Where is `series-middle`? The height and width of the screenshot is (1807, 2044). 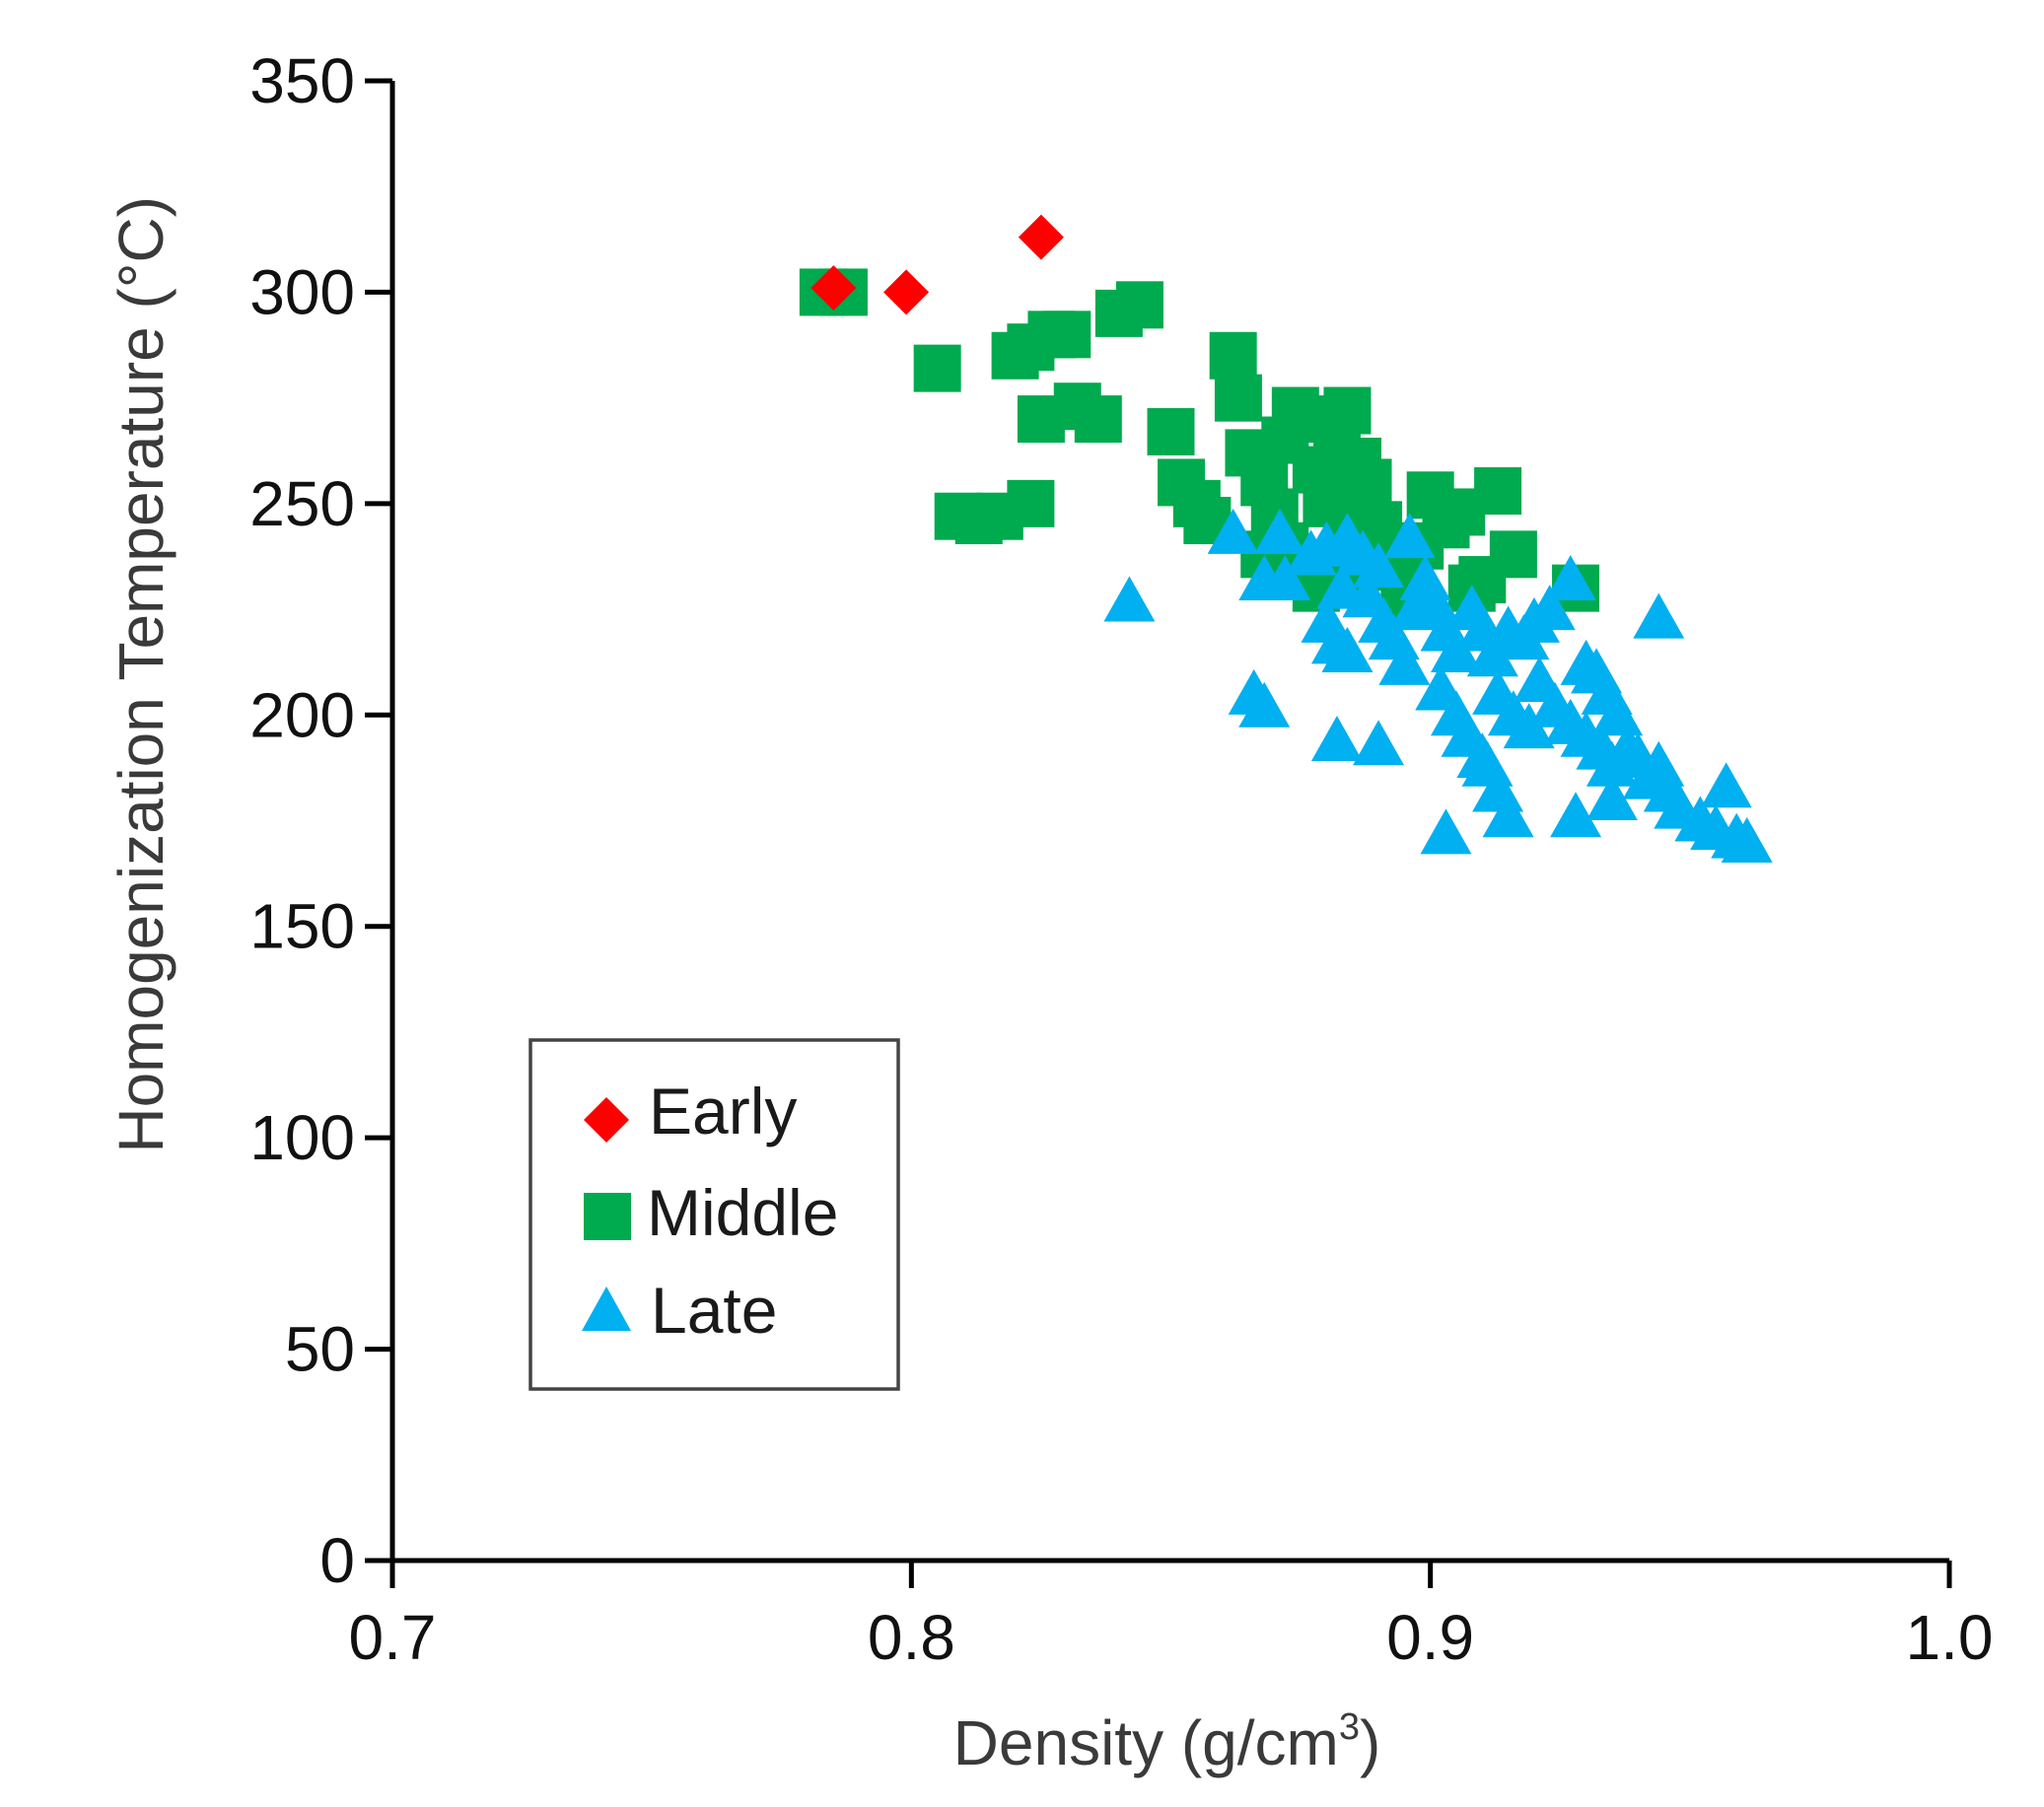 series-middle is located at coordinates (1199, 444).